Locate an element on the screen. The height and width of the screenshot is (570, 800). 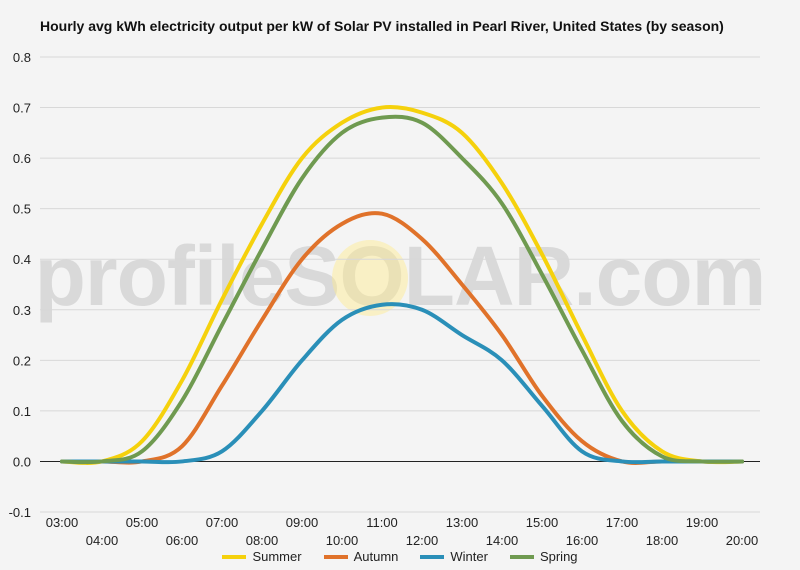
chart-legend: Summer Autumn Winter Spring is located at coordinates (400, 556).